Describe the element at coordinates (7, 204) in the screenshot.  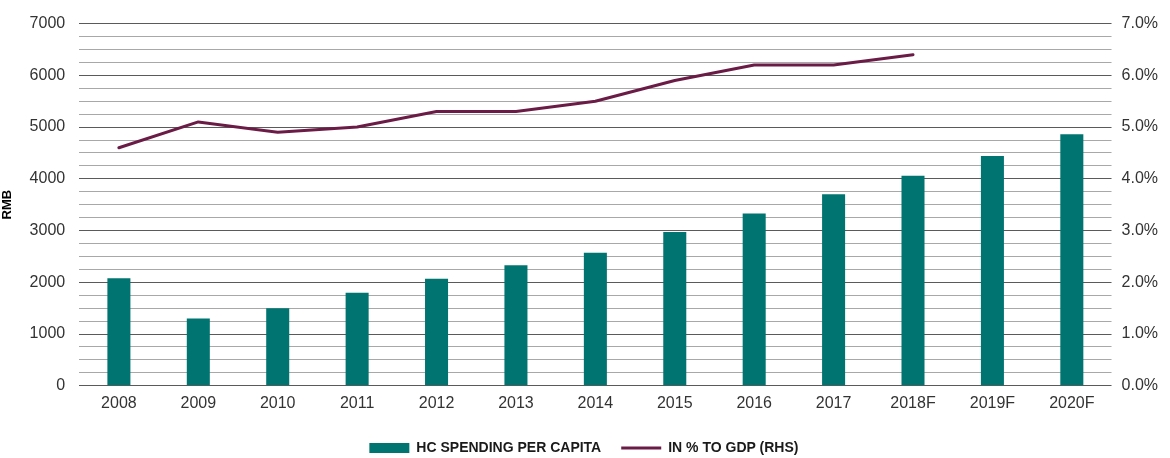
I see `y-axis-title: RMB` at that location.